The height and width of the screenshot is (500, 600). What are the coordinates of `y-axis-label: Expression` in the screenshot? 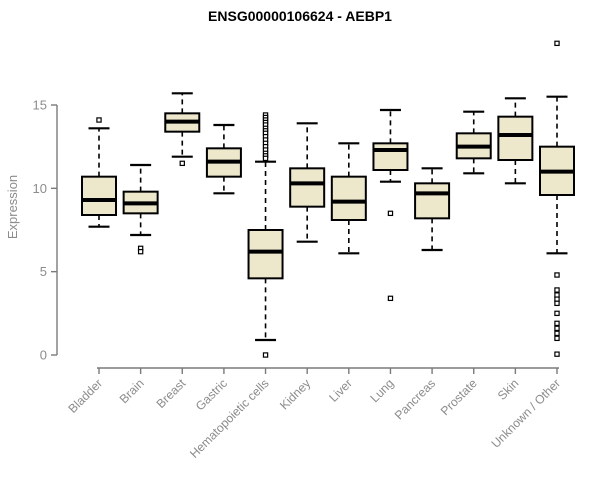 It's located at (12, 207).